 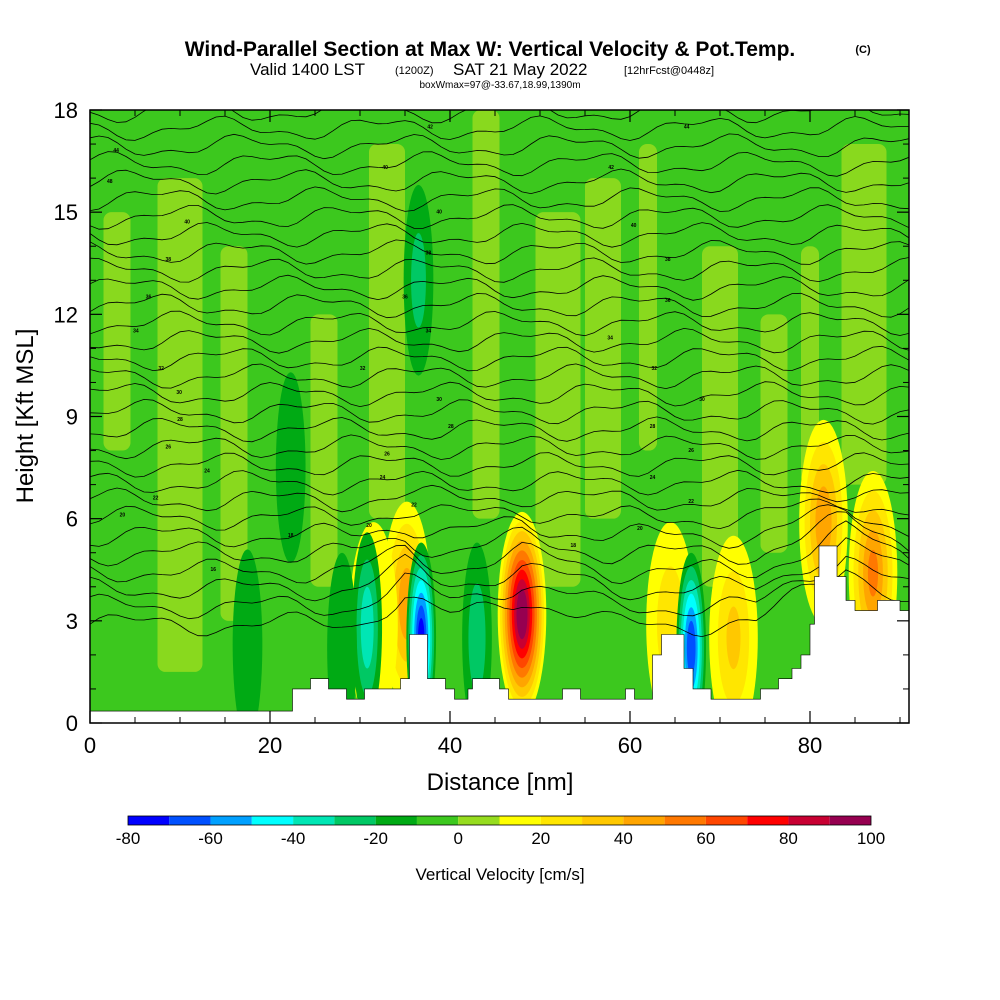 I want to click on valid-date: SAT 21 May 2022, so click(x=520, y=69).